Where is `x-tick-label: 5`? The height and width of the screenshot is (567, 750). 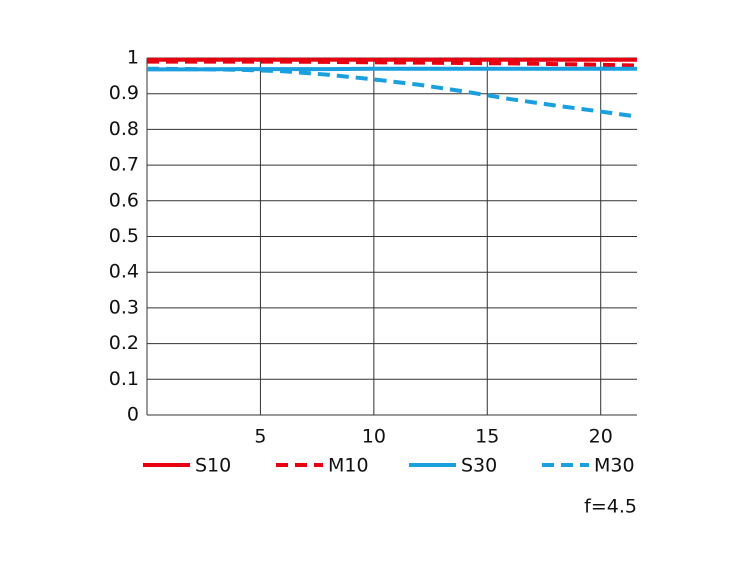
x-tick-label: 5 is located at coordinates (260, 437).